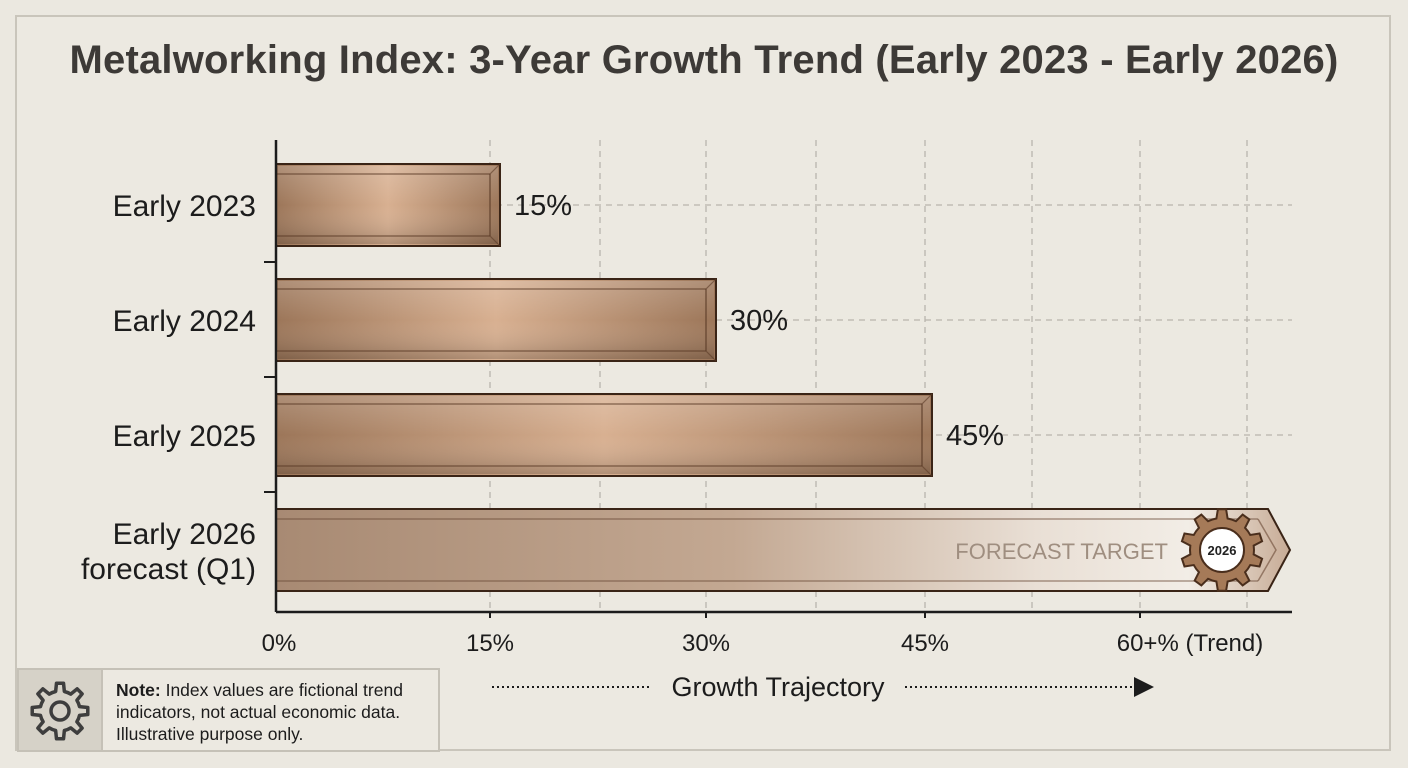  I want to click on forecast-badge-label: 2026, so click(1222, 550).